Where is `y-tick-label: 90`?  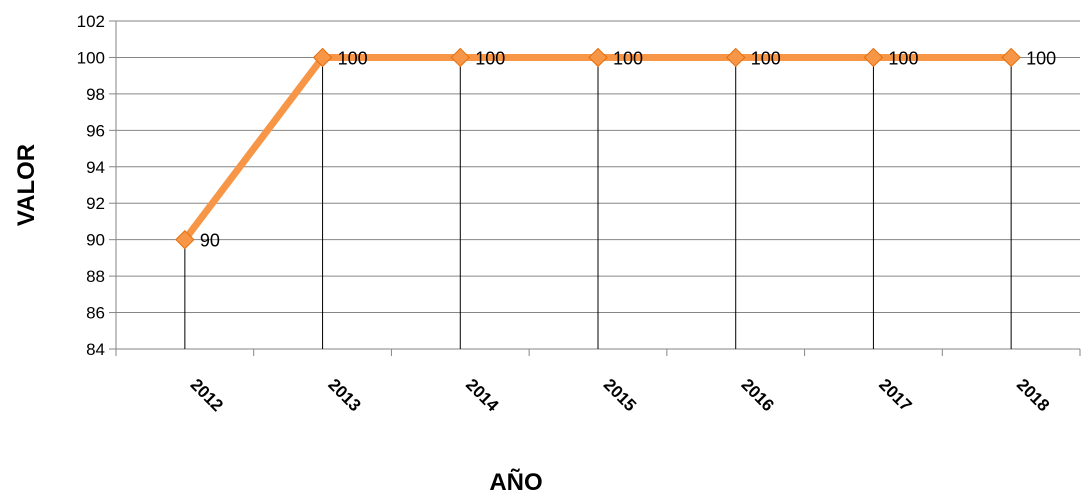
y-tick-label: 90 is located at coordinates (95, 240).